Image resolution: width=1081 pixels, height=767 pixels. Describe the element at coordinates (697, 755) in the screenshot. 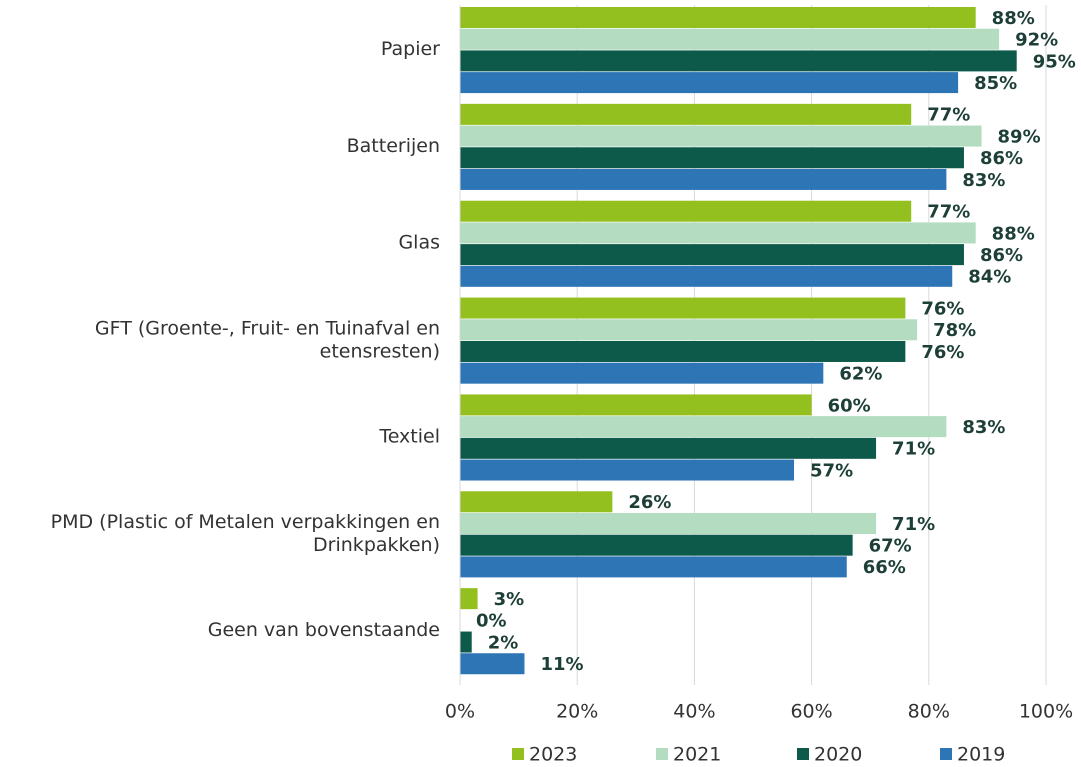

I see `legend-label: 2021` at that location.